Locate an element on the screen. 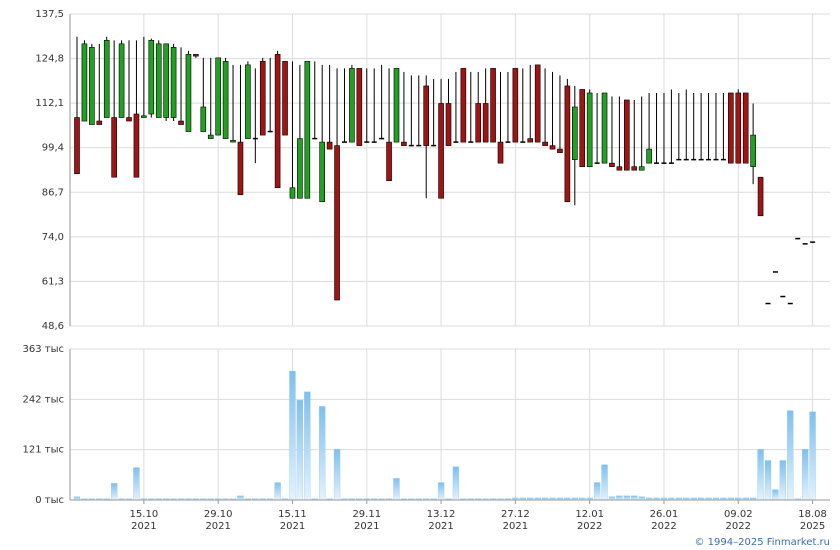 Image resolution: width=840 pixels, height=550 pixels. x-tick-label: 13.12 2021 is located at coordinates (441, 520).